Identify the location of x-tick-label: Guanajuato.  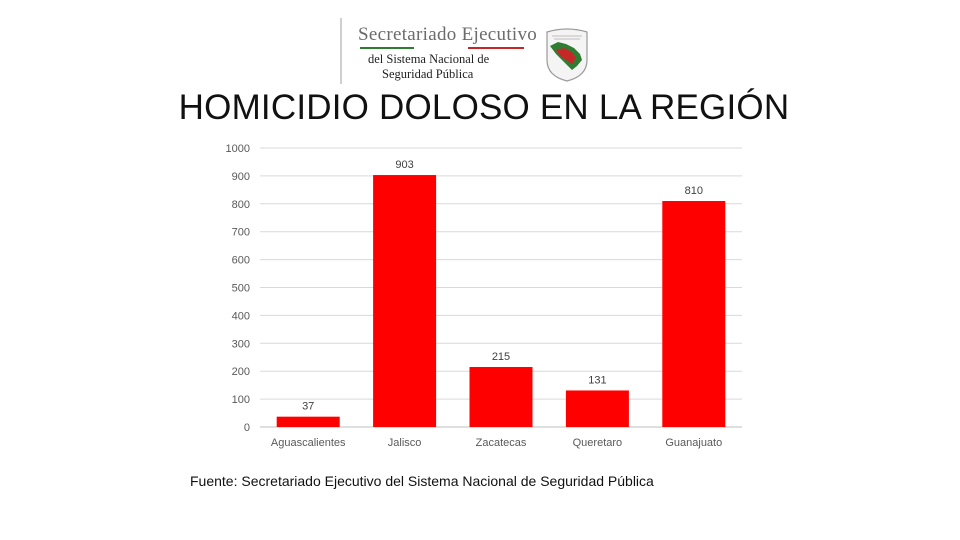
(693, 443).